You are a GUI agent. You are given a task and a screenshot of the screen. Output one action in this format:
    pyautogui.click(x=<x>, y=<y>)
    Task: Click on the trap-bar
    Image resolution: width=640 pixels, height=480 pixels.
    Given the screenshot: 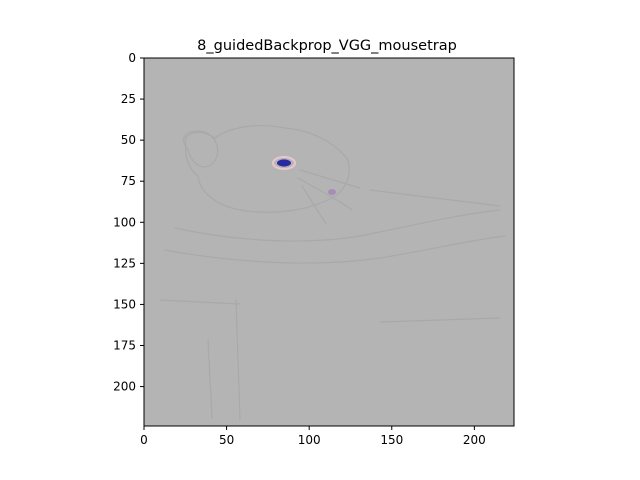 What is the action you would take?
    pyautogui.click(x=435, y=198)
    